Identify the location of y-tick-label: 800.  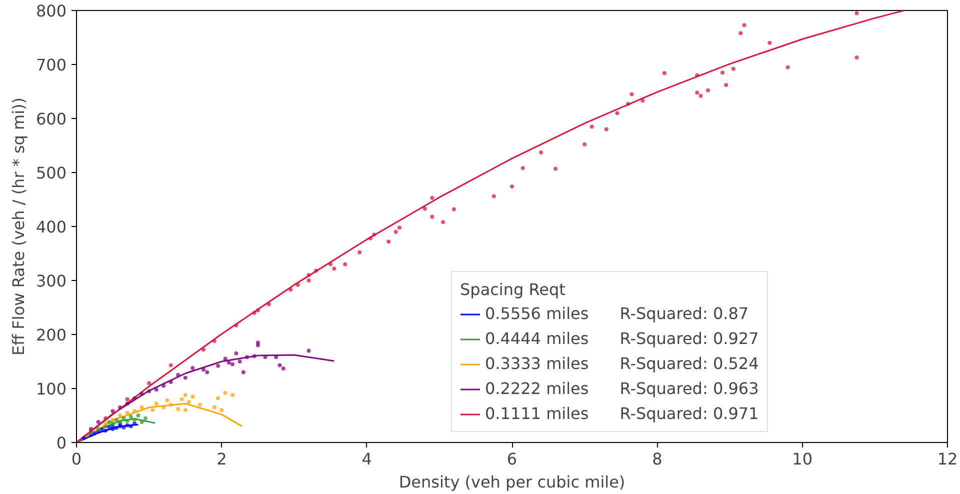
(51, 11).